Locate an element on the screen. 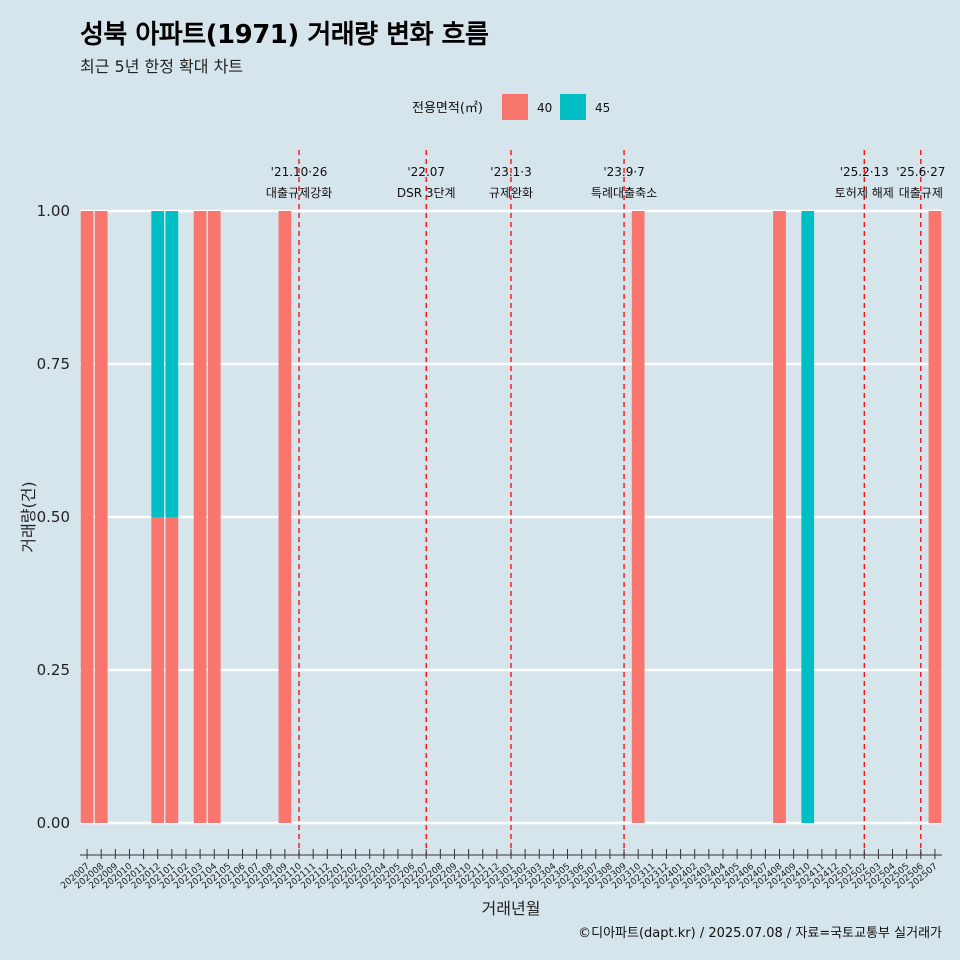 The height and width of the screenshot is (960, 960). event-date: '21.10·26 is located at coordinates (299, 172).